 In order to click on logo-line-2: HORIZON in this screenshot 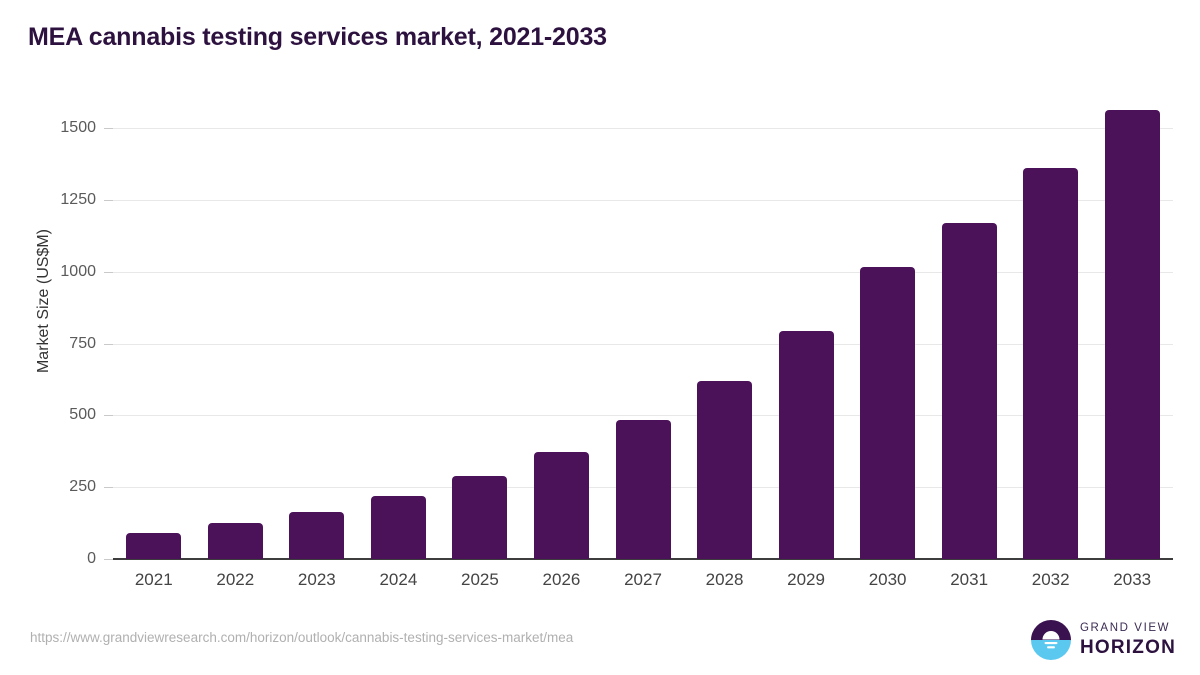, I will do `click(1127, 647)`.